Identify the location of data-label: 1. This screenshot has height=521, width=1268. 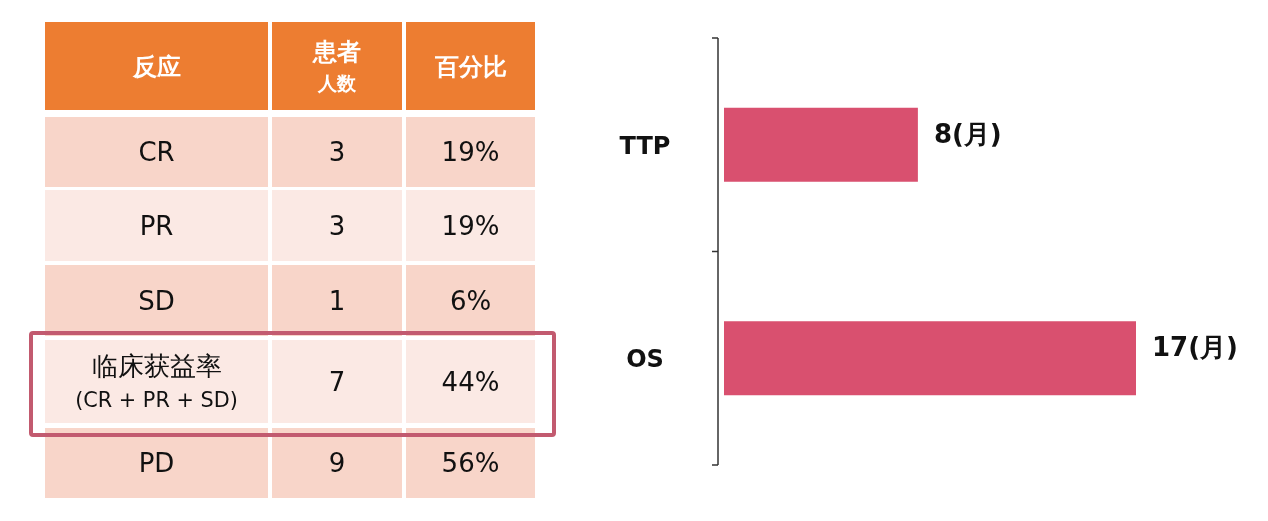
(337, 300).